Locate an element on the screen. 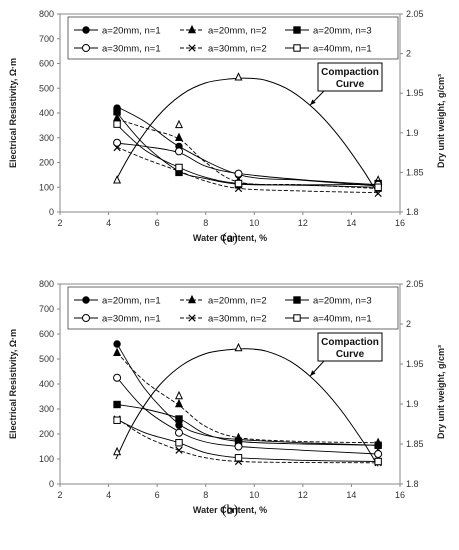 The image size is (459, 550). legend-label-2: a=20mm, n=2 is located at coordinates (237, 31).